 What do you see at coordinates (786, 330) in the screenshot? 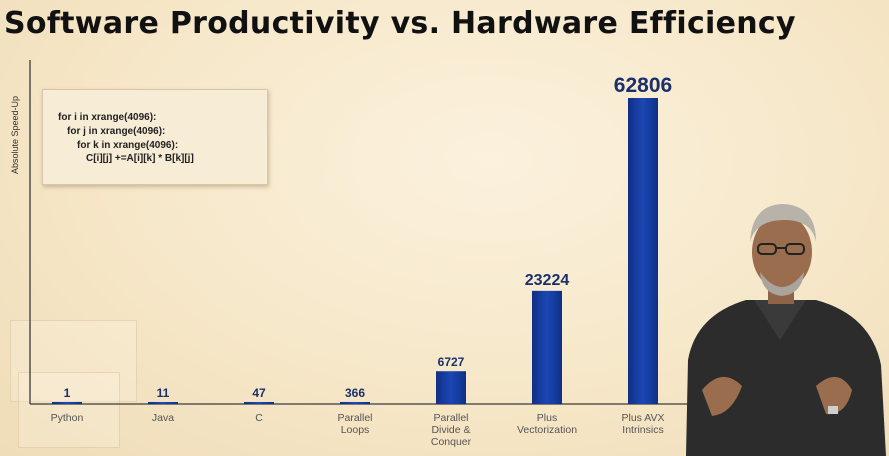
I see `presenter-photo` at bounding box center [786, 330].